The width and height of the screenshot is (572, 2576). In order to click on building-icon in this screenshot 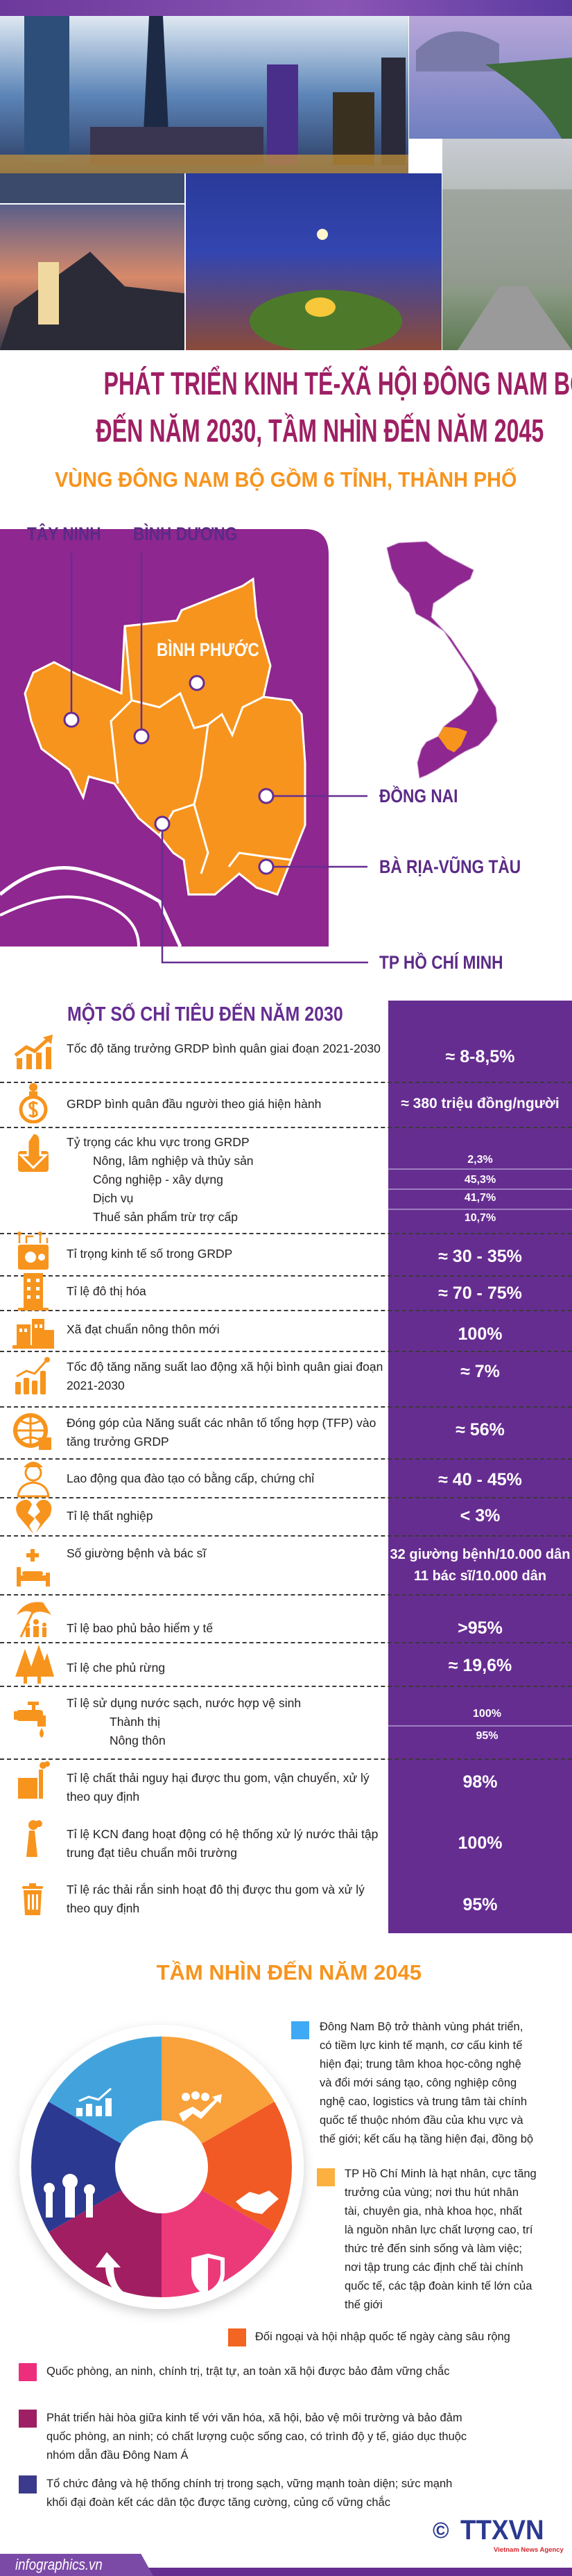, I will do `click(33, 1292)`.